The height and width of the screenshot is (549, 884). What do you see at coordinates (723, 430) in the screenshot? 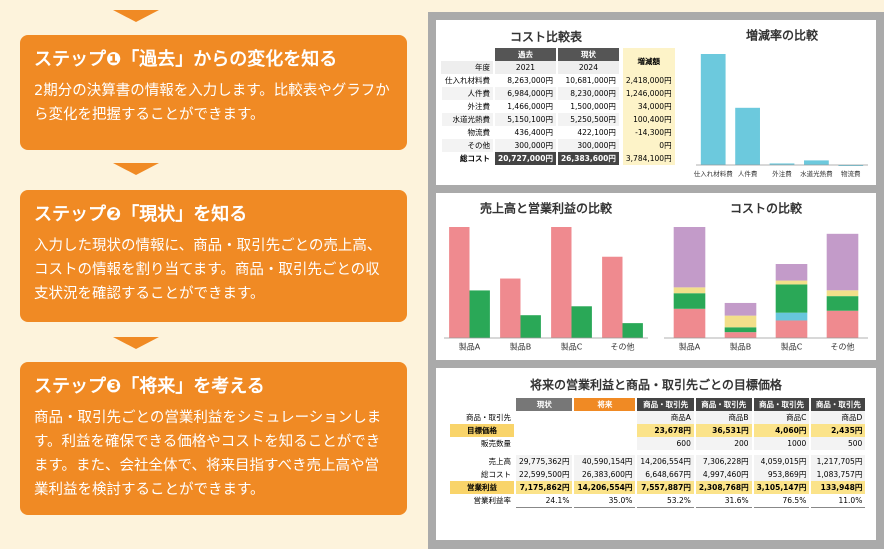
I see `cell: 36,531円` at bounding box center [723, 430].